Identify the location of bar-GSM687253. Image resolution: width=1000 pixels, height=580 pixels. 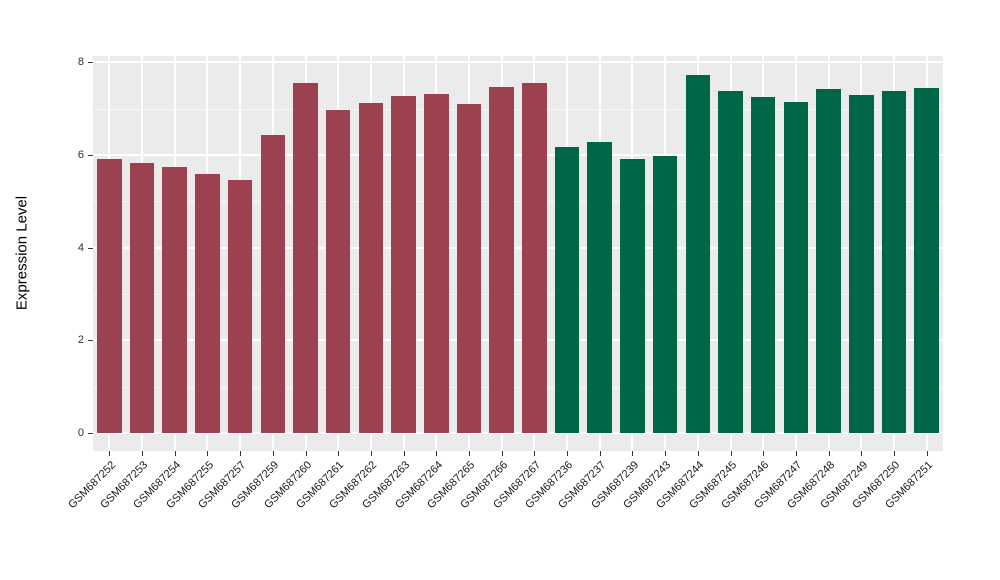
(142, 298).